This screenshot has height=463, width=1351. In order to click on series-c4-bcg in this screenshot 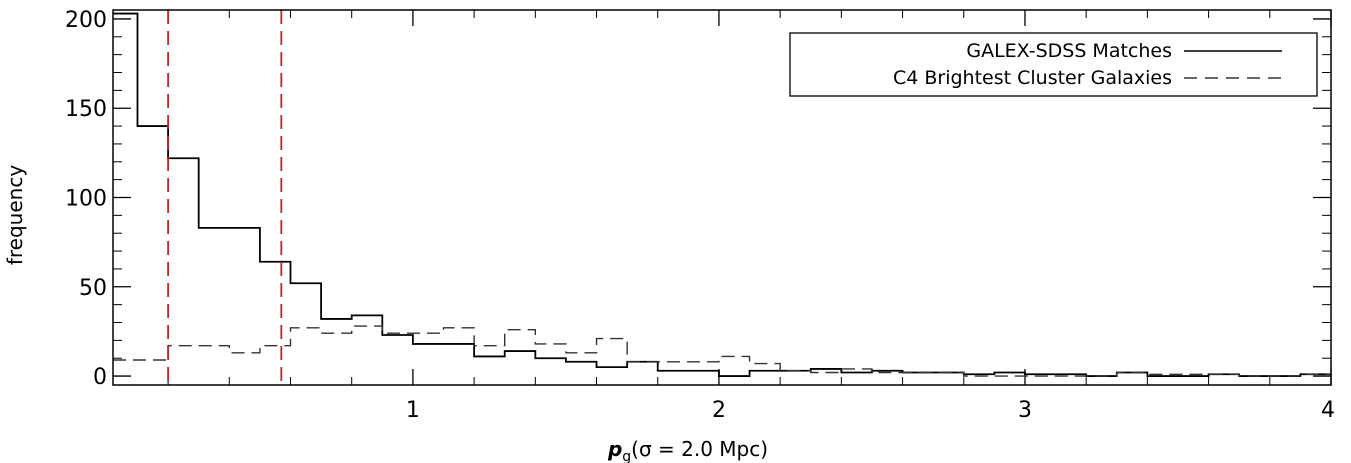, I will do `click(722, 351)`.